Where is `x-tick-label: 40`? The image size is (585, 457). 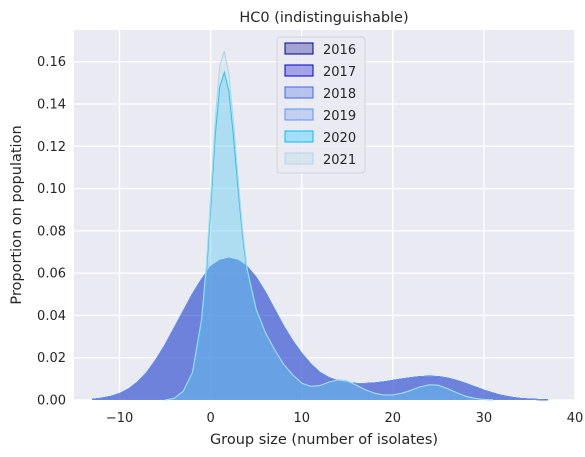 x-tick-label: 40 is located at coordinates (575, 418).